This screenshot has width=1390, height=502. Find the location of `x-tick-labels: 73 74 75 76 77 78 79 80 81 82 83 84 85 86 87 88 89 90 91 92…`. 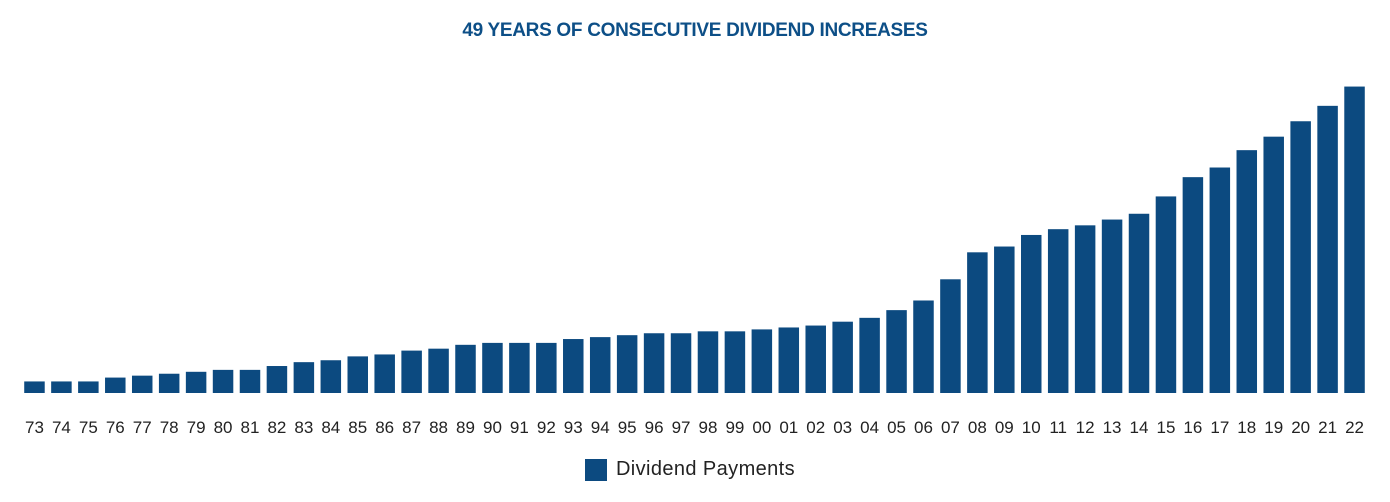

x-tick-labels: 73 74 75 76 77 78 79 80 81 82 83 84 85 86 87 88 89 90 91 92… is located at coordinates (694, 427).